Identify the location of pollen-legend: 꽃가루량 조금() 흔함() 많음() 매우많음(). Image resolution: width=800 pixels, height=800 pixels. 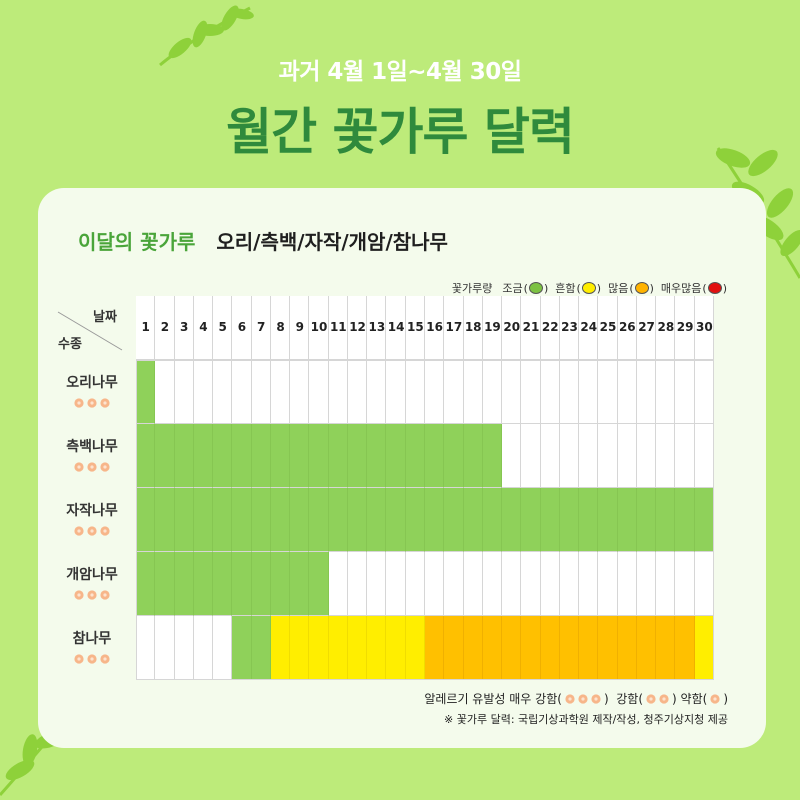
(590, 288).